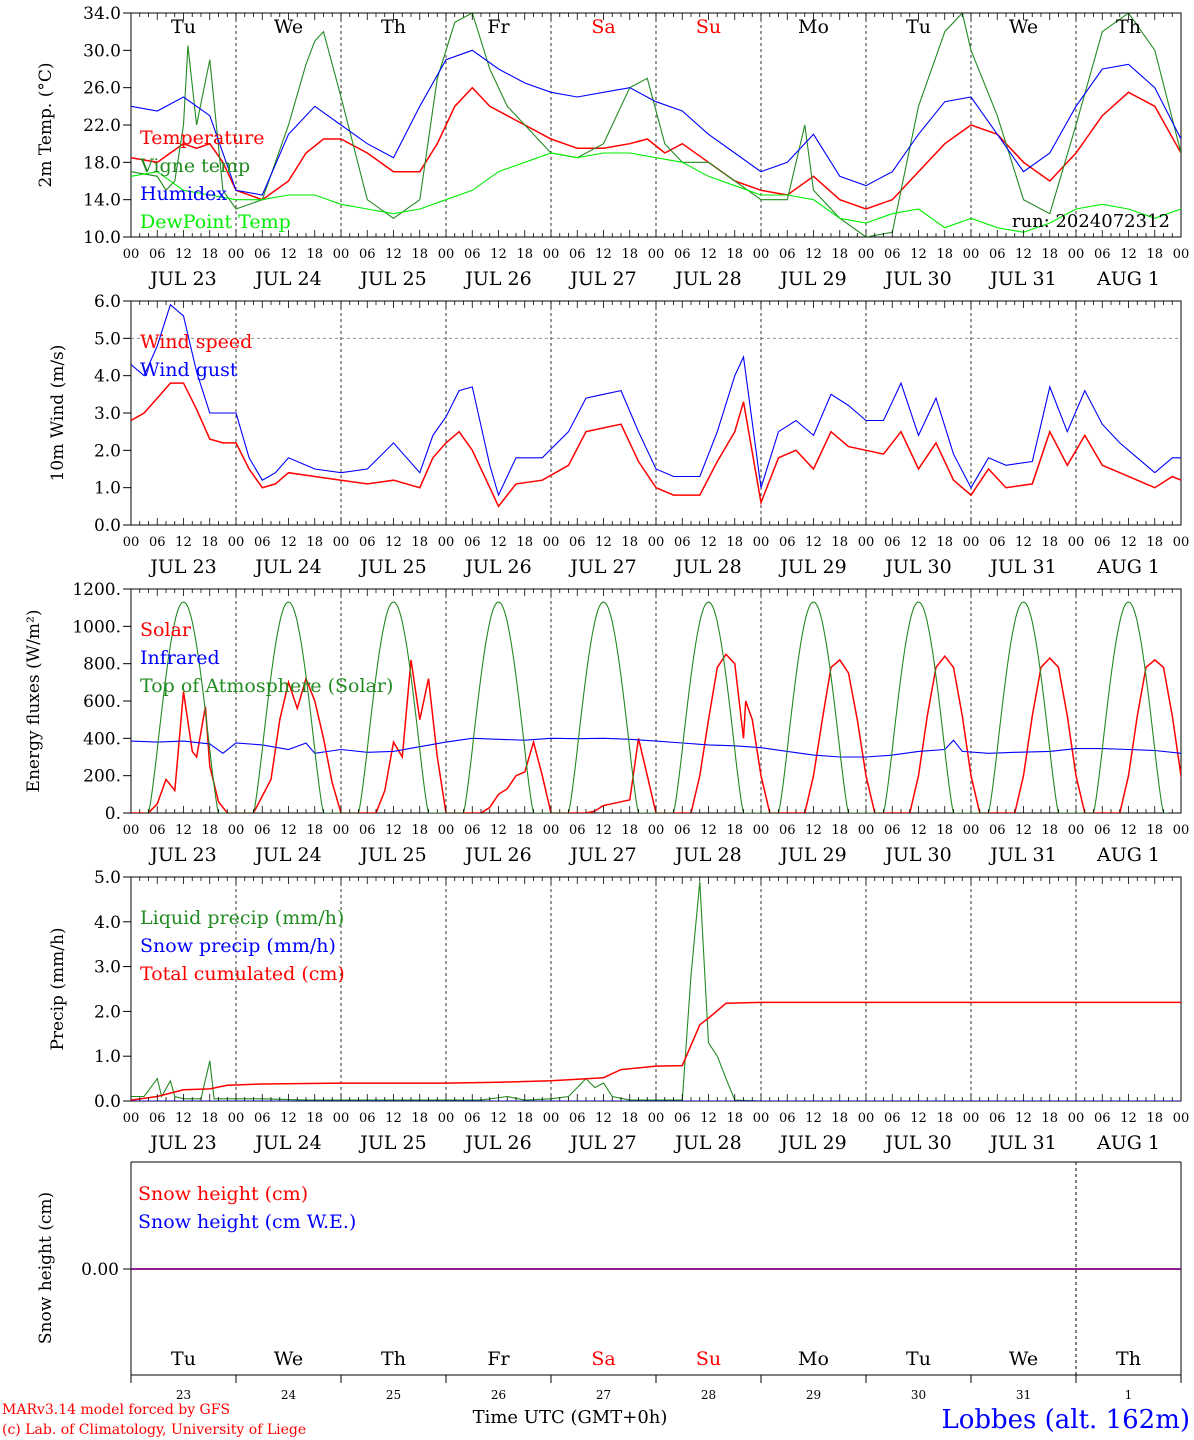  What do you see at coordinates (107, 878) in the screenshot?
I see `y-tick-label: 5.0` at bounding box center [107, 878].